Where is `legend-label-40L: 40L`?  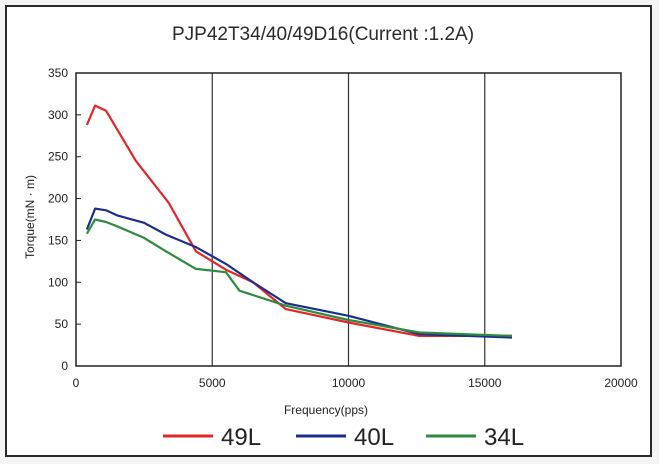
legend-label-40L: 40L is located at coordinates (374, 437).